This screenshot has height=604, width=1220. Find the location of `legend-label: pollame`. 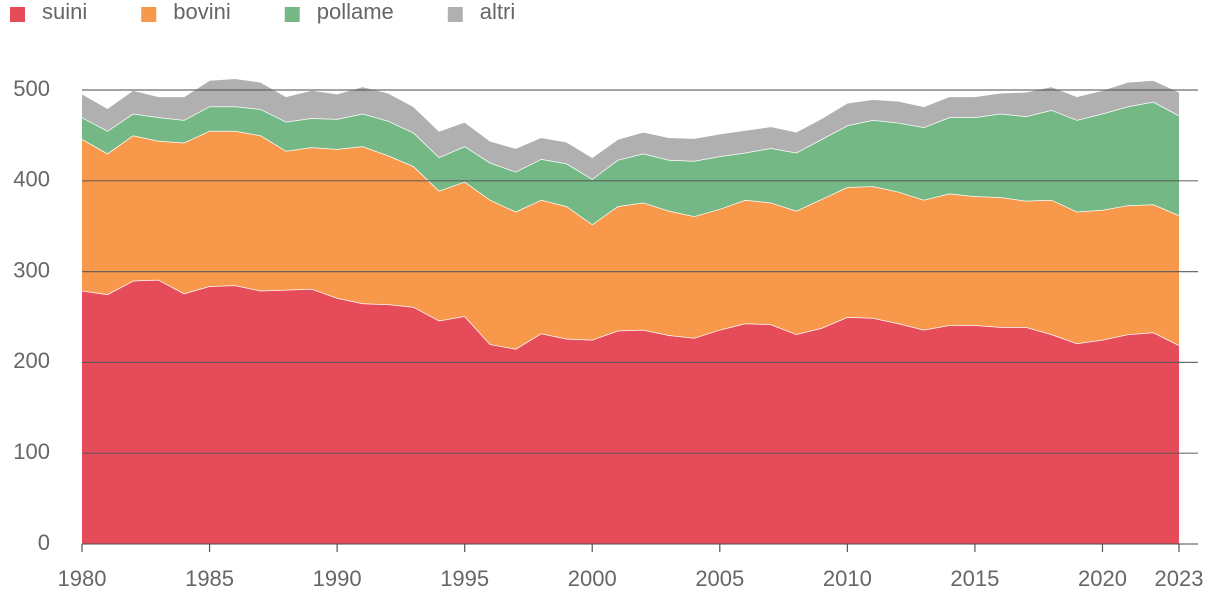

legend-label: pollame is located at coordinates (355, 12).